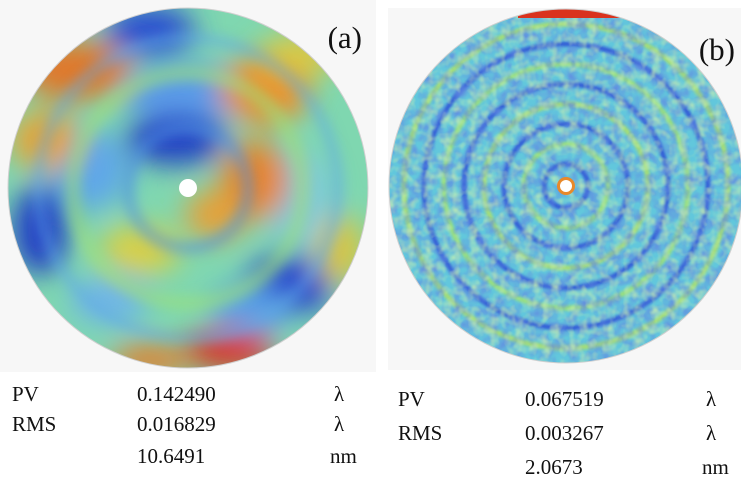 This screenshot has height=482, width=741. I want to click on stat-row-nm-a: 10.6491 nm, so click(188, 457).